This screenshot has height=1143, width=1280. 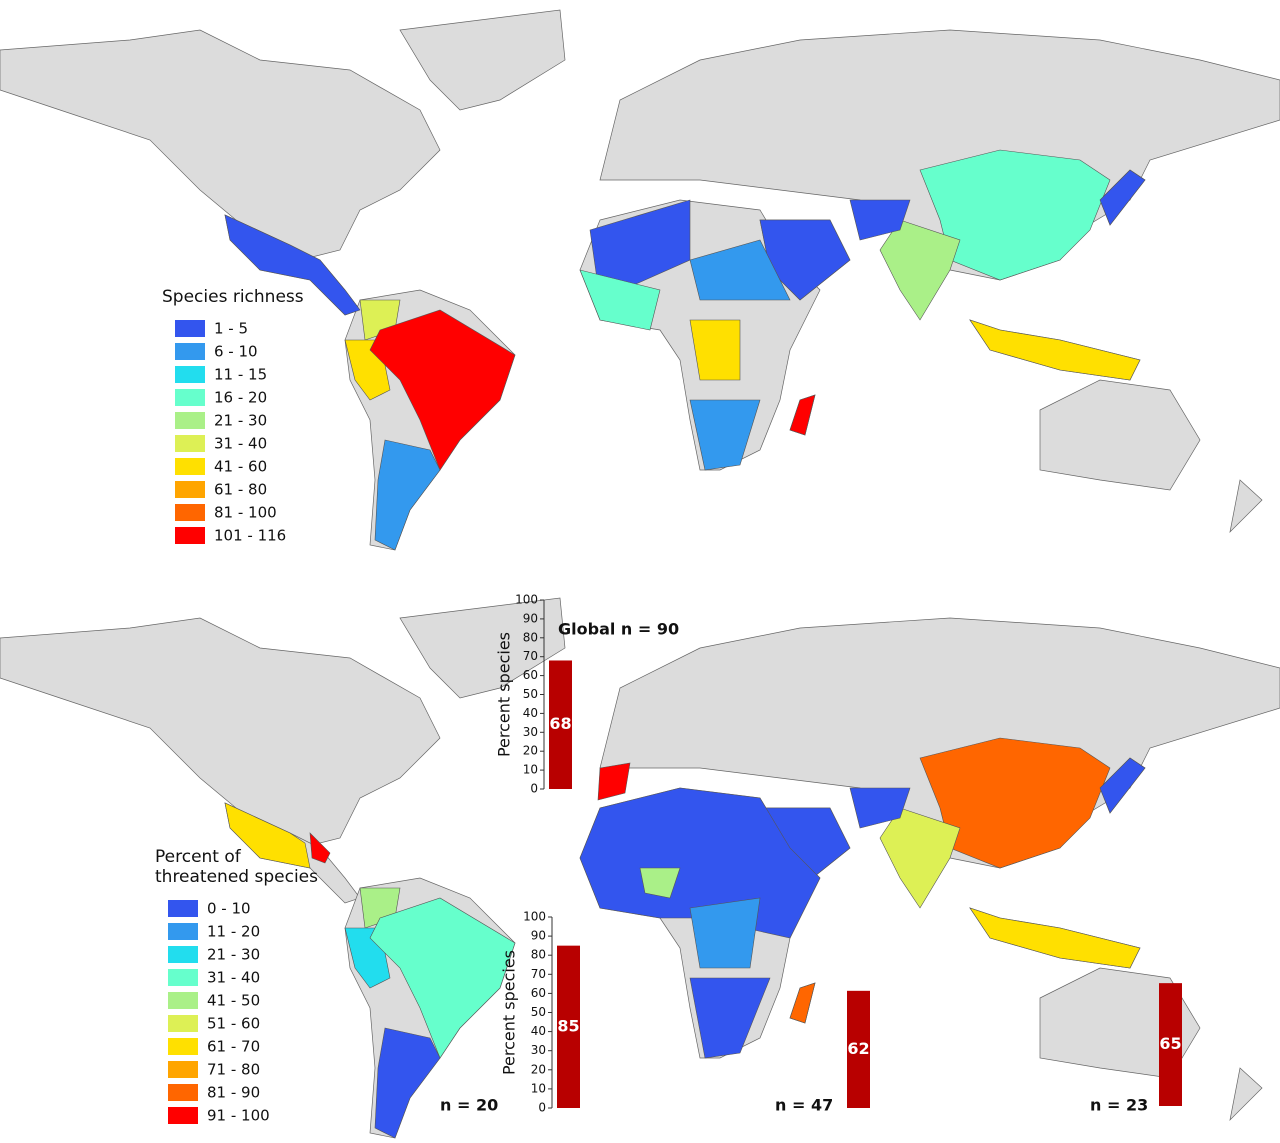 I want to click on inset-label: n = 20, so click(x=469, y=1105).